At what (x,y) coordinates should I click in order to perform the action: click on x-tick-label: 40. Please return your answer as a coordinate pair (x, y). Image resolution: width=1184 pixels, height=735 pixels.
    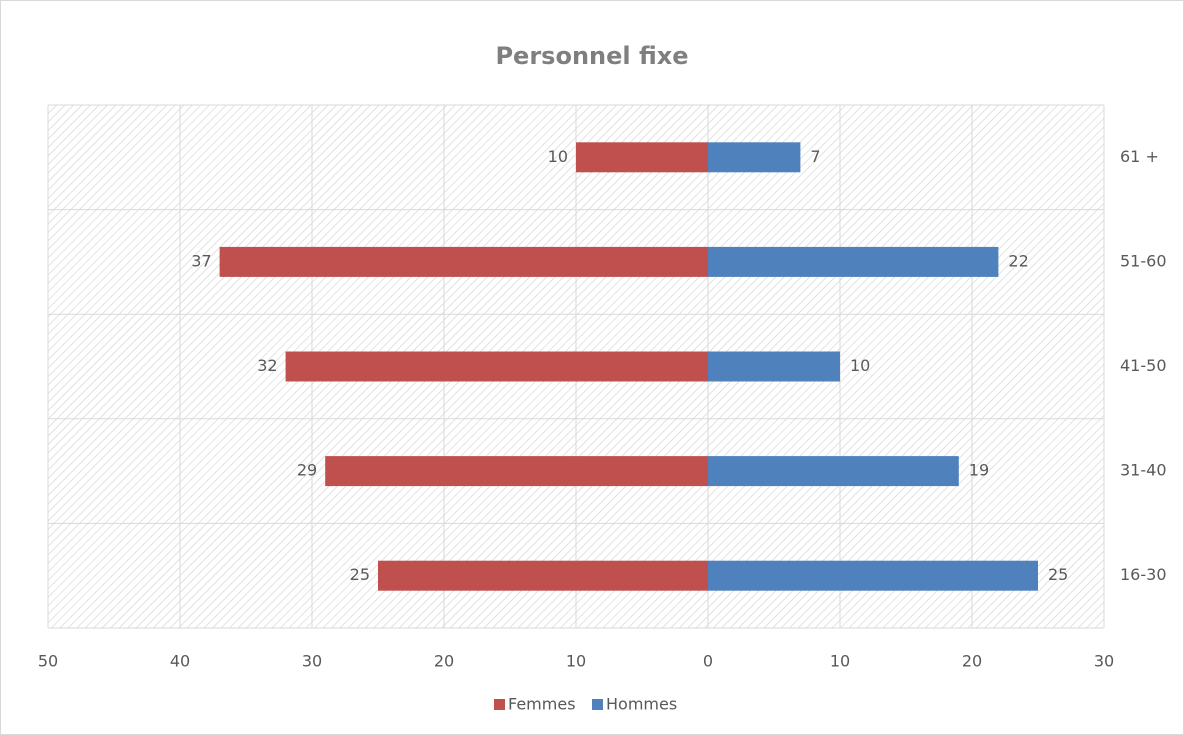
    Looking at the image, I should click on (180, 661).